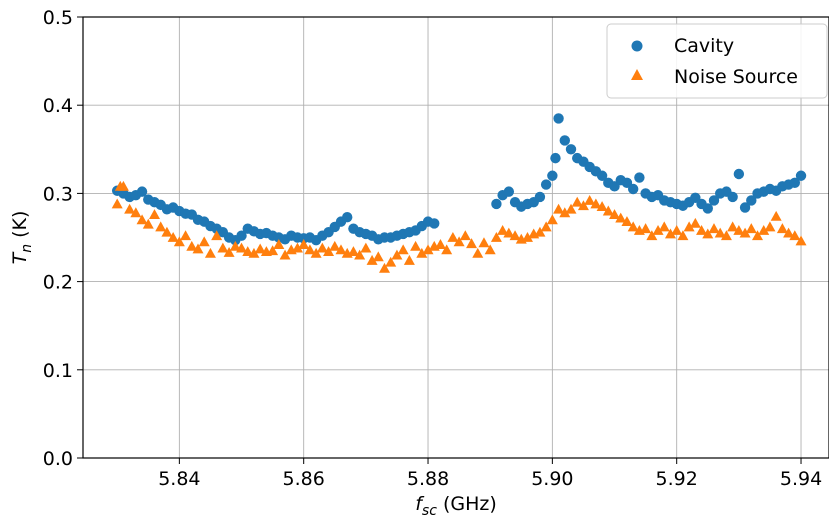 This screenshot has height=516, width=829. Describe the element at coordinates (58, 283) in the screenshot. I see `y-tick-label: 0.2` at that location.